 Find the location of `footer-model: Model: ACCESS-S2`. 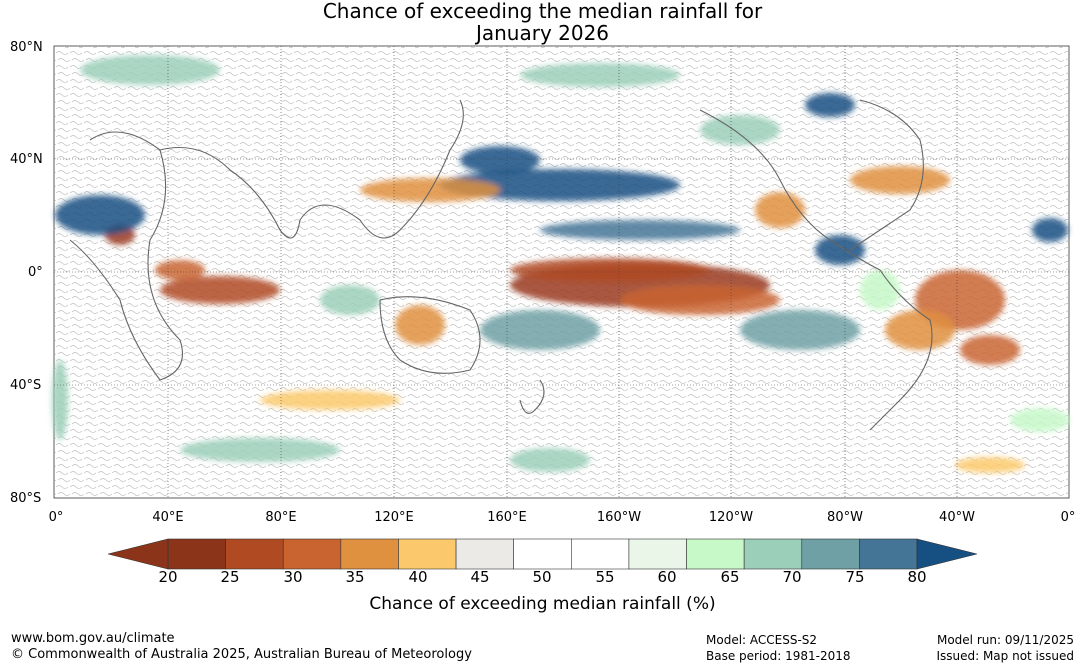

footer-model: Model: ACCESS-S2 is located at coordinates (762, 640).